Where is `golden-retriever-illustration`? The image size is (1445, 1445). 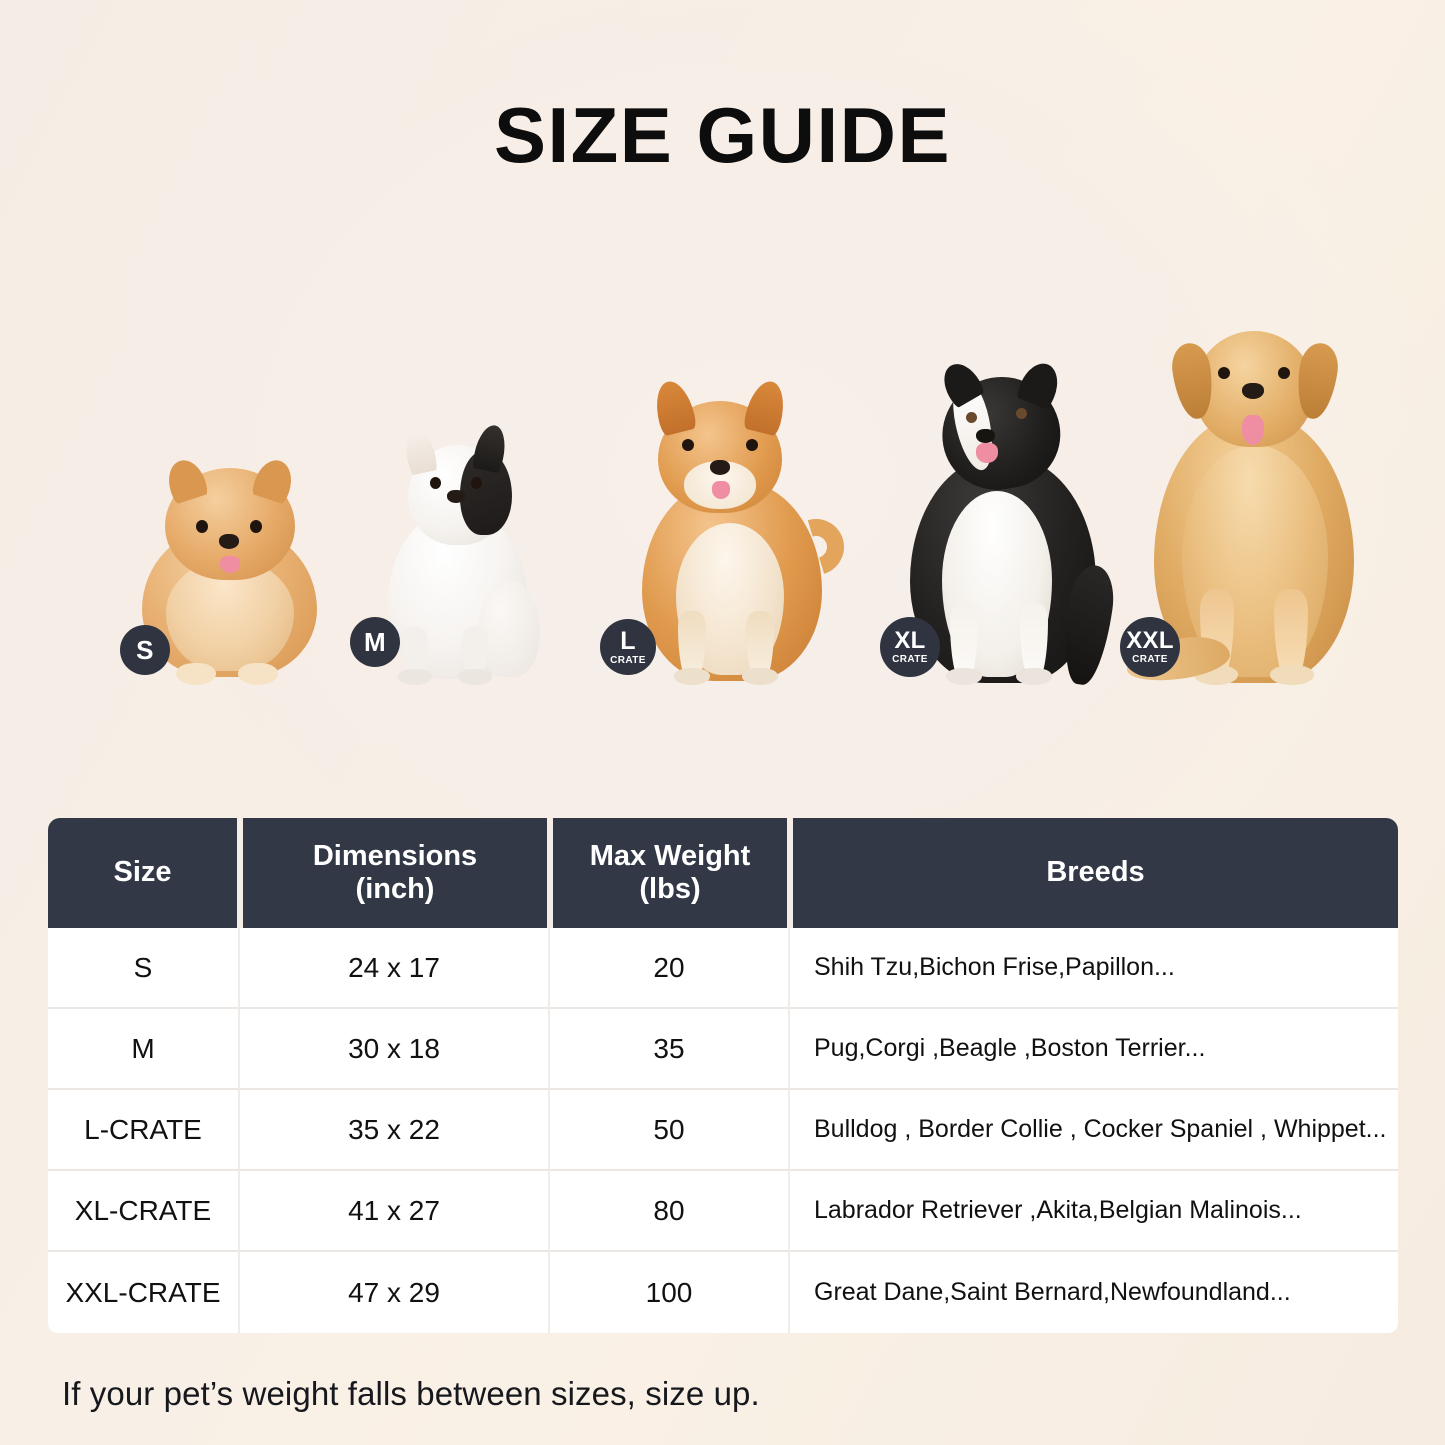 golden-retriever-illustration is located at coordinates (1252, 506).